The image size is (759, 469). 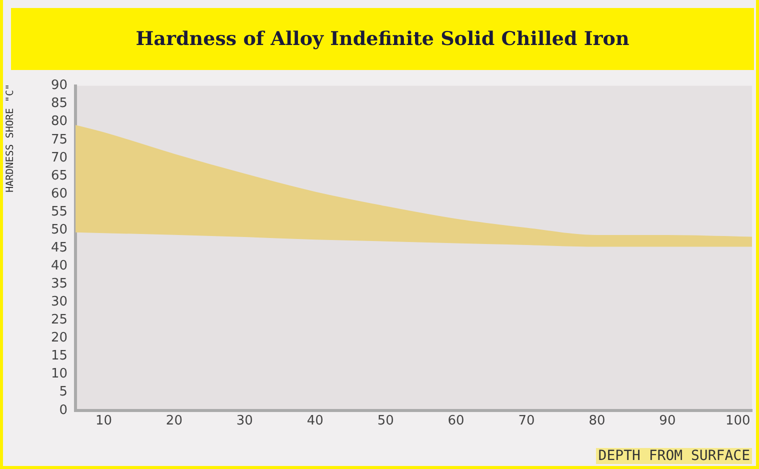 I want to click on y-tick-label: 75, so click(x=59, y=140).